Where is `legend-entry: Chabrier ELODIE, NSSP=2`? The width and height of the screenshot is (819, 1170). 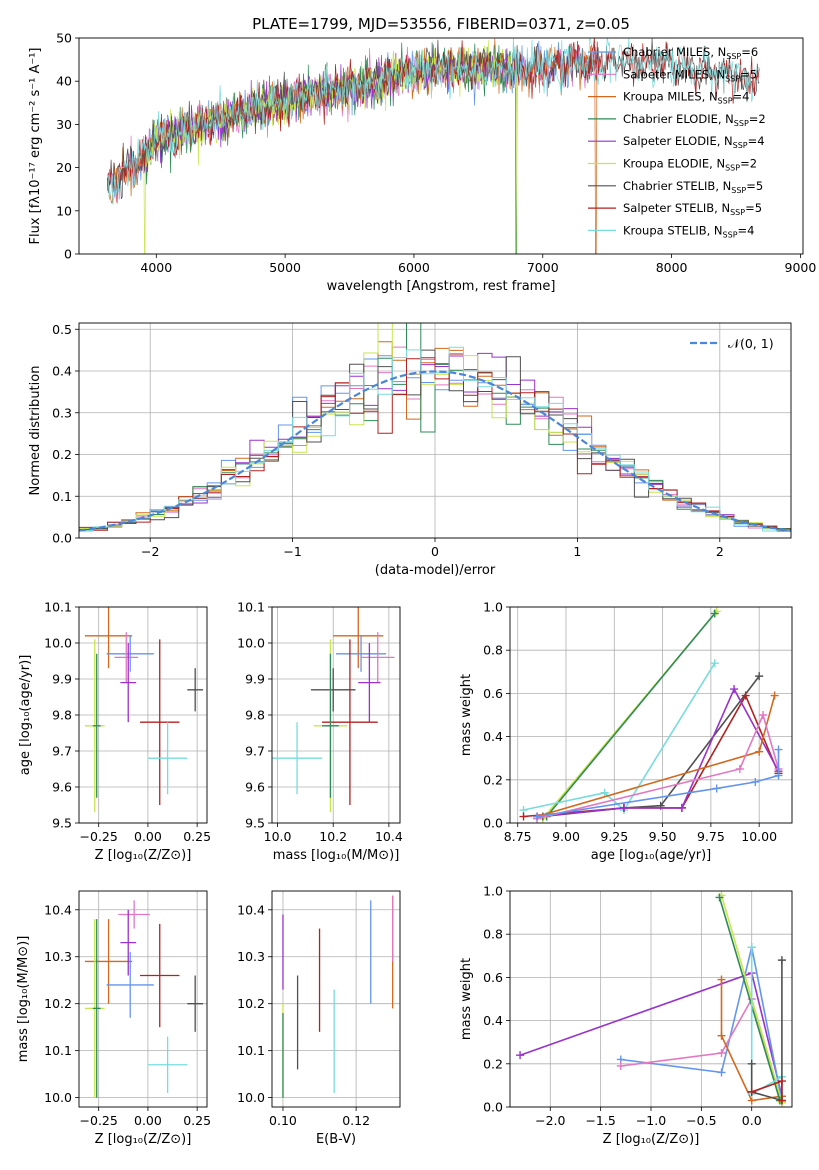 legend-entry: Chabrier ELODIE, NSSP=2 is located at coordinates (694, 120).